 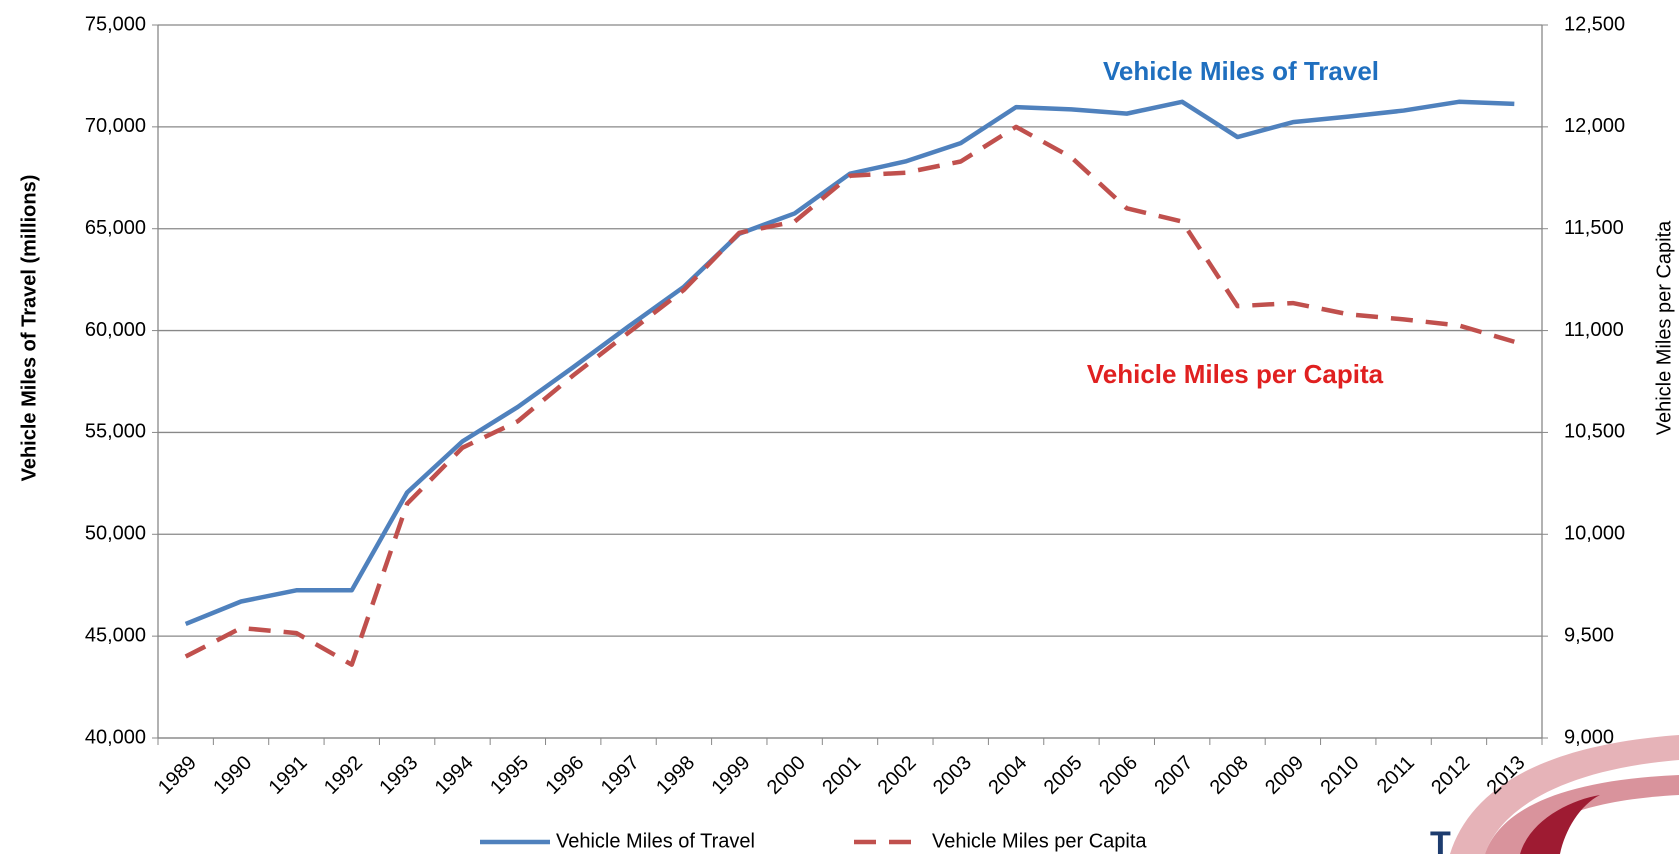 I want to click on y-tick-label: 65,000, so click(x=115, y=228).